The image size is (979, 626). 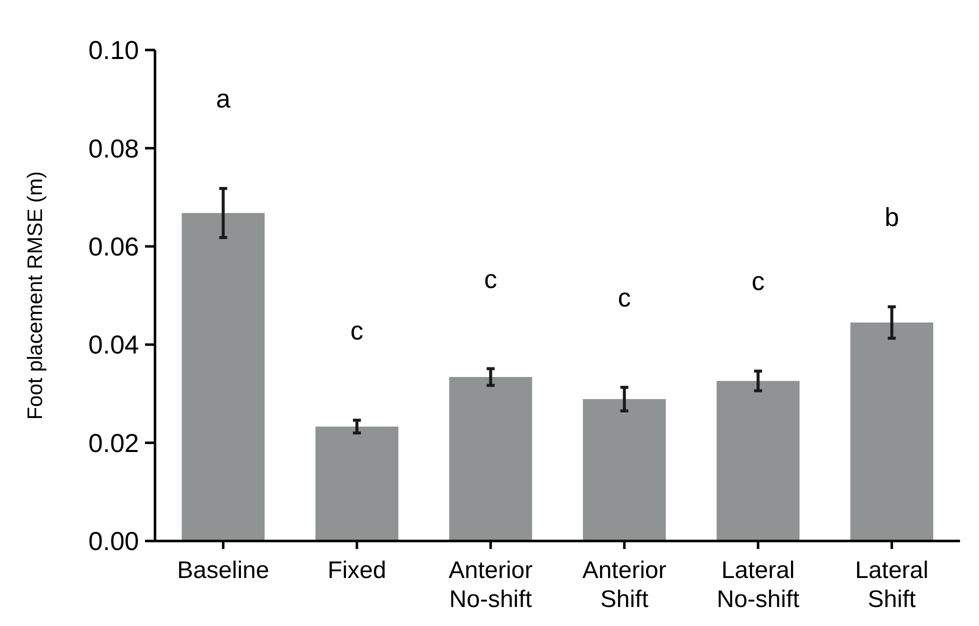 What do you see at coordinates (113, 443) in the screenshot?
I see `y-tick-label: 0.02` at bounding box center [113, 443].